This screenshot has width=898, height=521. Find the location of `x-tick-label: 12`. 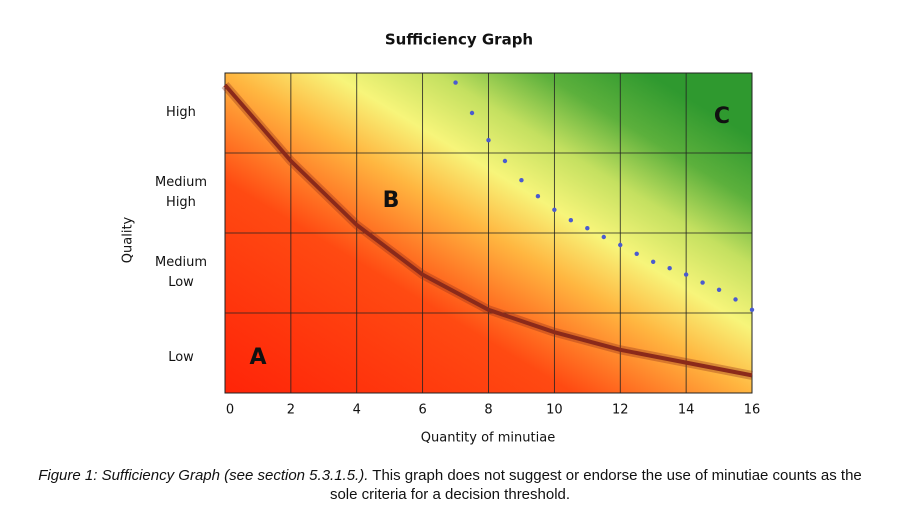

x-tick-label: 12 is located at coordinates (620, 410).